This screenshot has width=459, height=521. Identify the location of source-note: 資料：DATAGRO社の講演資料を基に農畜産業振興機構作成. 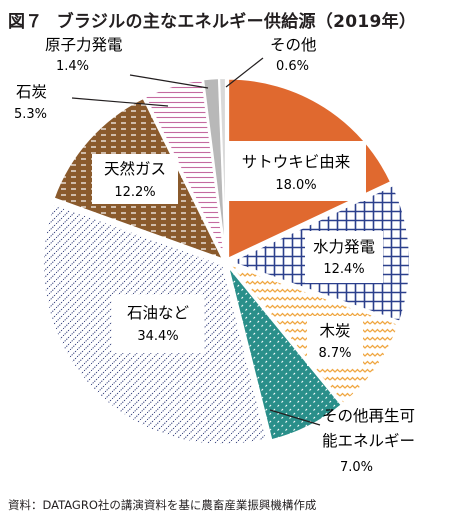
(162, 505).